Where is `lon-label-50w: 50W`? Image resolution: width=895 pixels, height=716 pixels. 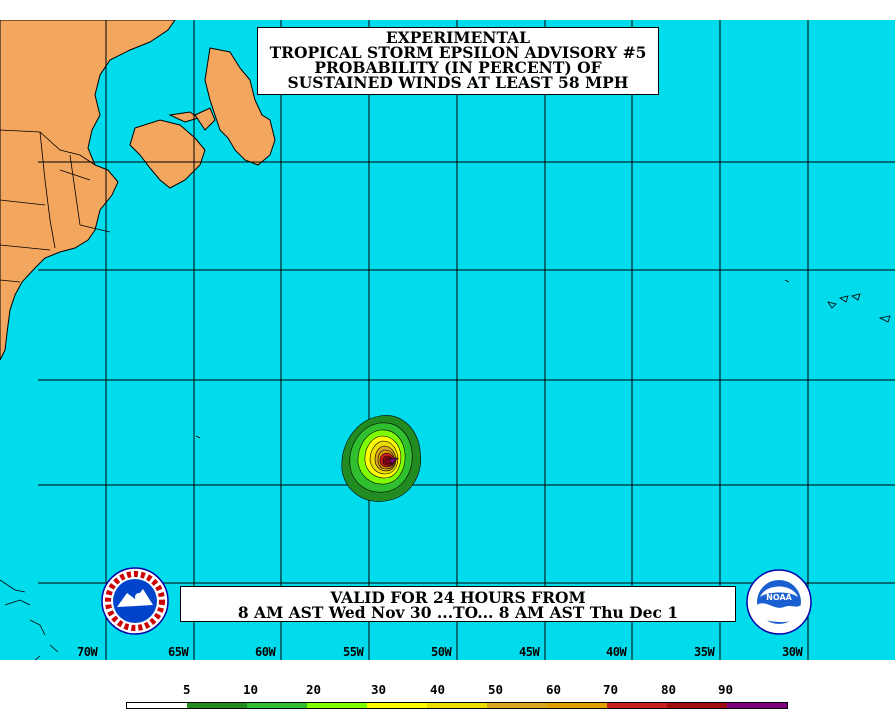
lon-label-50w: 50W is located at coordinates (441, 652).